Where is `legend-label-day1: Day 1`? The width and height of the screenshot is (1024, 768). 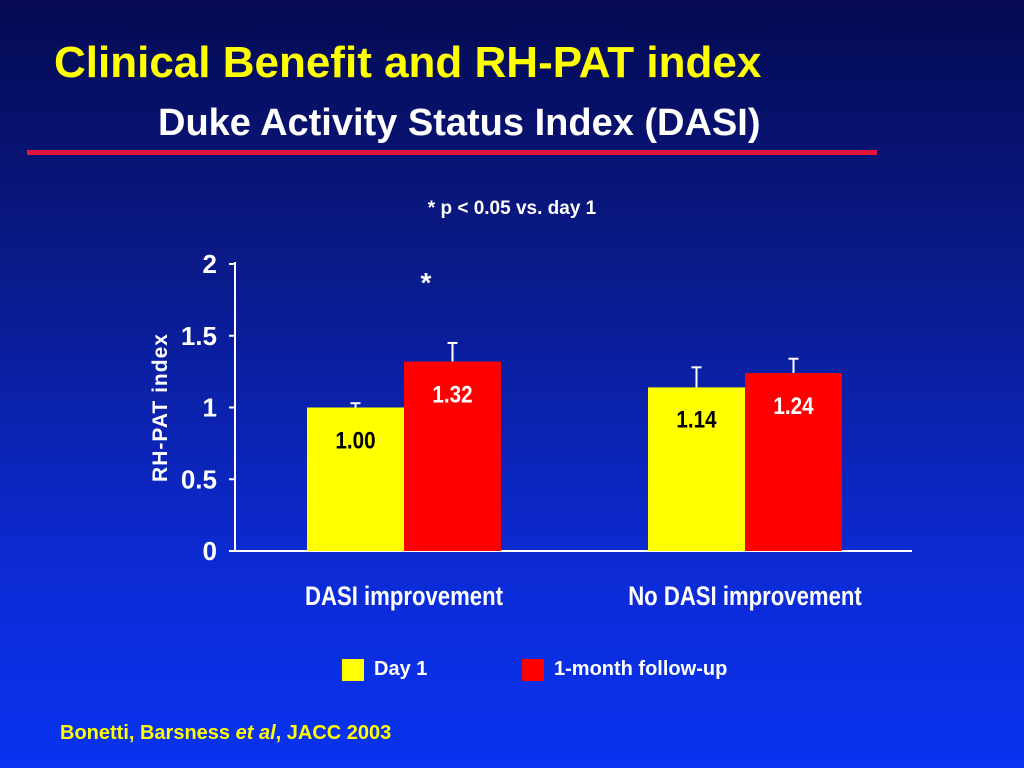 legend-label-day1: Day 1 is located at coordinates (401, 669).